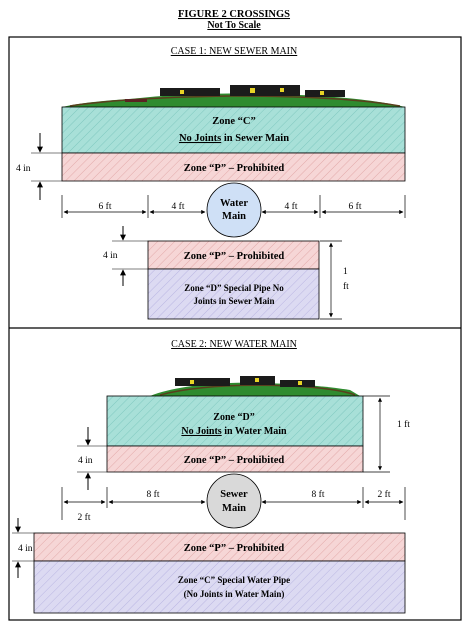 The image size is (468, 625). Describe the element at coordinates (234, 288) in the screenshot. I see `case1-zone-d-line1: Zone “D” Special Pipe No` at that location.